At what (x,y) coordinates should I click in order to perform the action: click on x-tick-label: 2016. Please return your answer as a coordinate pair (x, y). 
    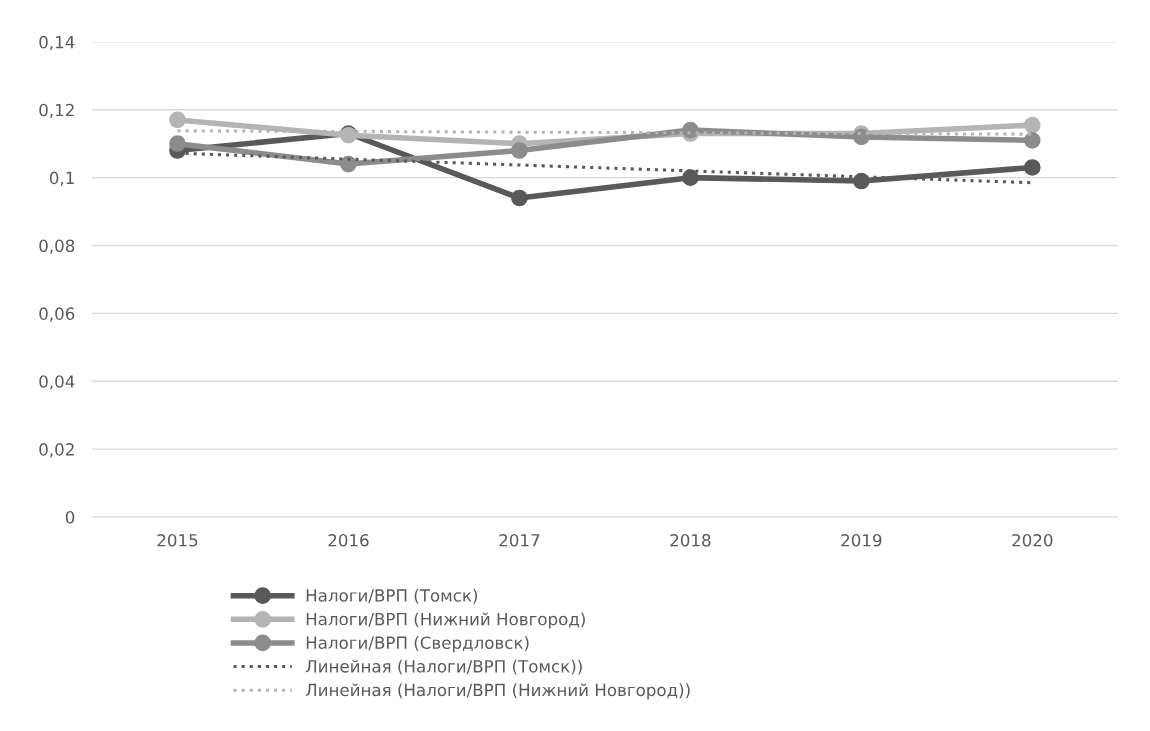
    Looking at the image, I should click on (348, 540).